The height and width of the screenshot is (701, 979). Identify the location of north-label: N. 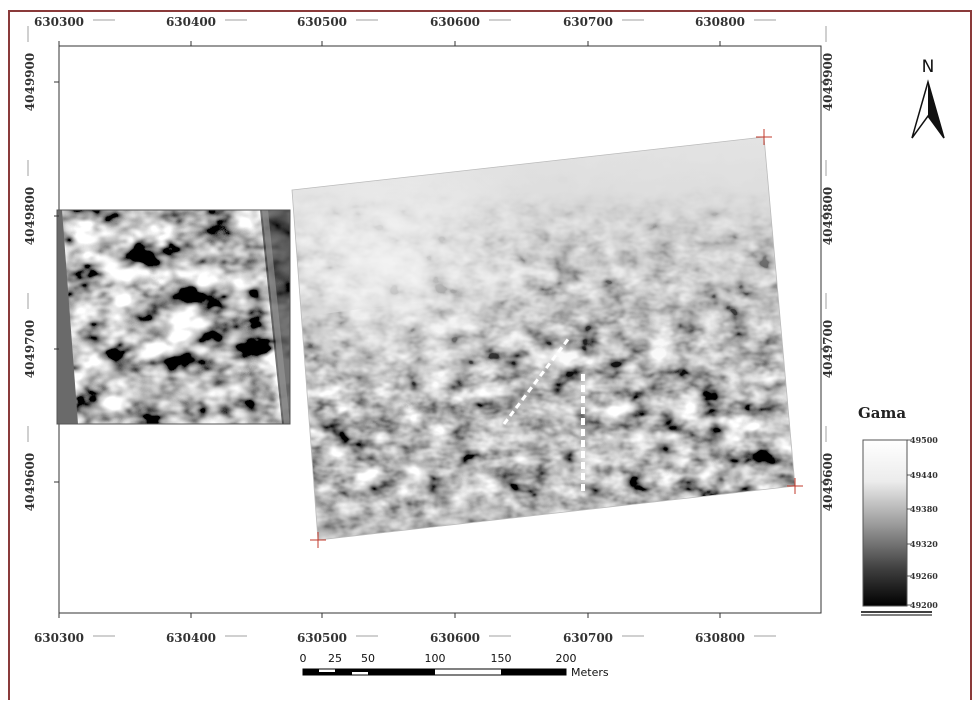
(928, 67).